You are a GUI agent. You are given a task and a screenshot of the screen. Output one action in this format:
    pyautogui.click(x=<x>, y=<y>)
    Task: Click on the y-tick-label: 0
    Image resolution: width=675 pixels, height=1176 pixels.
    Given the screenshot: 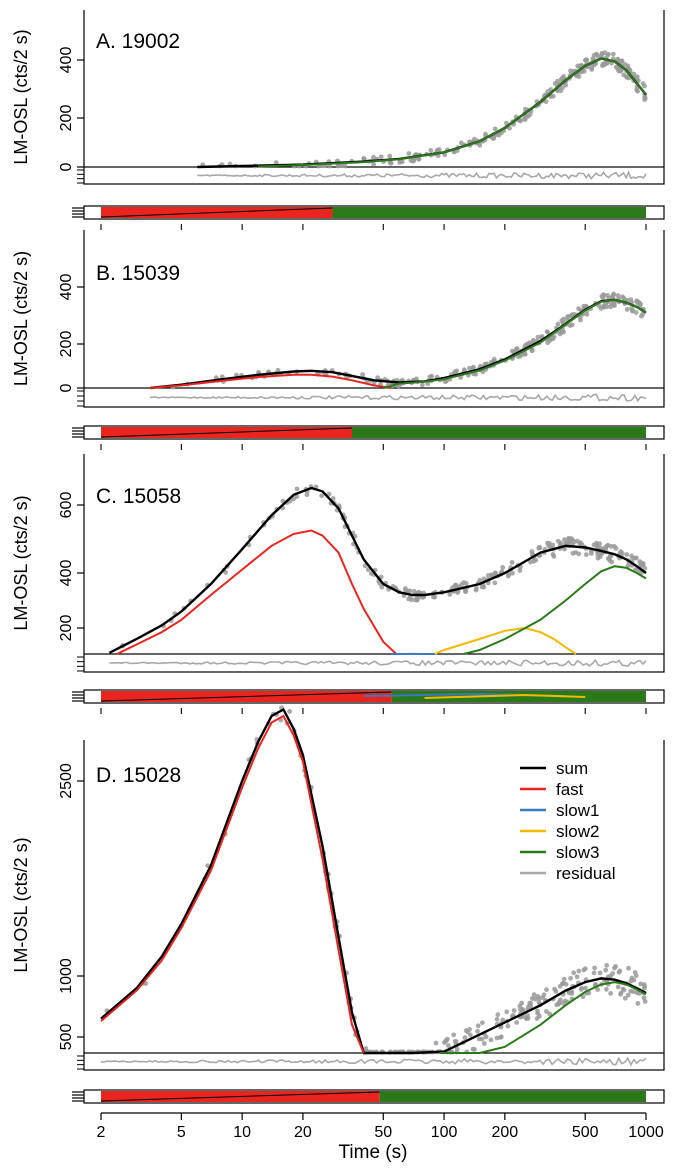 What is the action you would take?
    pyautogui.click(x=66, y=166)
    